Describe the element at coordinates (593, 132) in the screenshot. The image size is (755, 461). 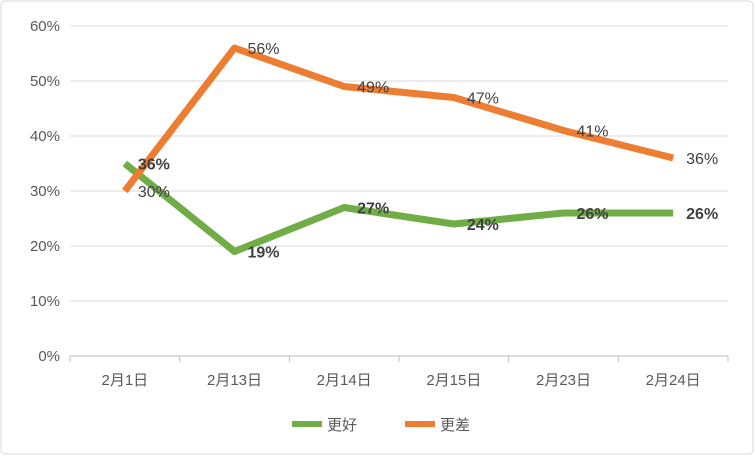
I see `data-label: 41%` at that location.